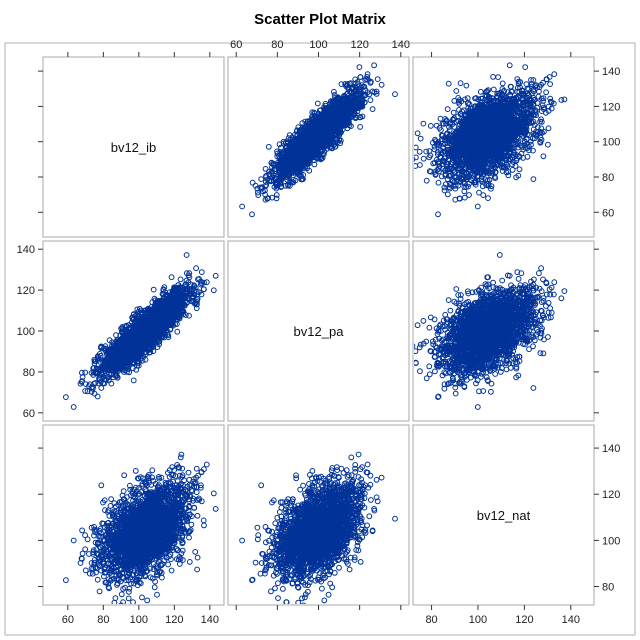 The image size is (640, 640). I want to click on panel-bv12_ib-vs-bv12_pa, so click(318, 147).